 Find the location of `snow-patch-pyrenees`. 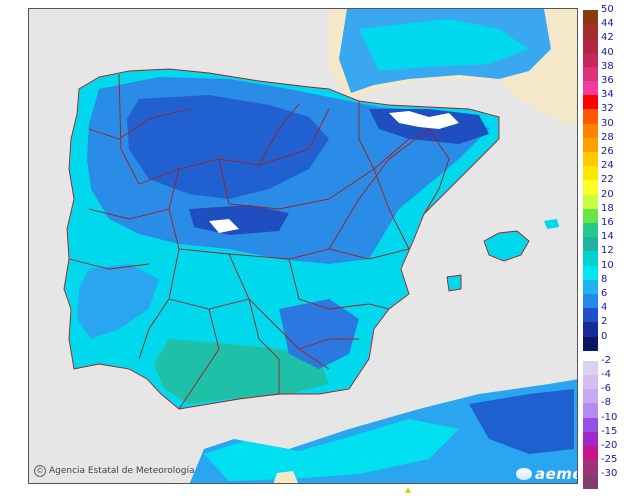

snow-patch-pyrenees is located at coordinates (424, 120).